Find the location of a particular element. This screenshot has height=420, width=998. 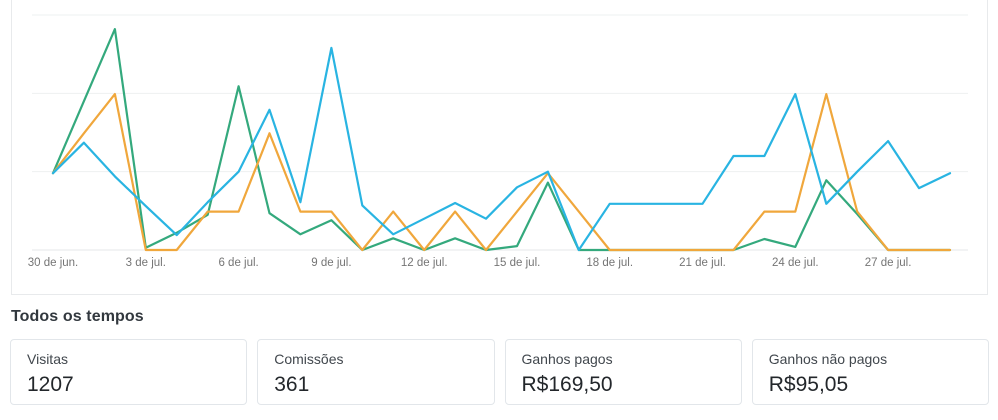

x-axis-tick-label: 3 de jul. is located at coordinates (146, 263).